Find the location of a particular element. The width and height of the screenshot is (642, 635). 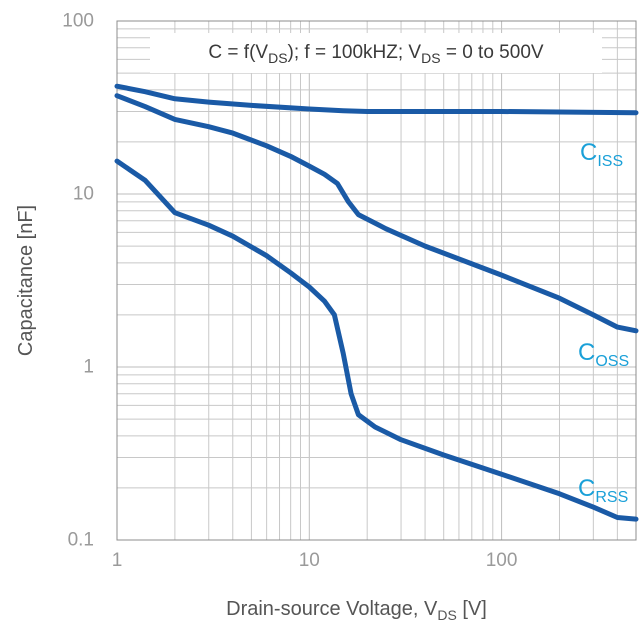

x-tick-label: 100 is located at coordinates (502, 560).